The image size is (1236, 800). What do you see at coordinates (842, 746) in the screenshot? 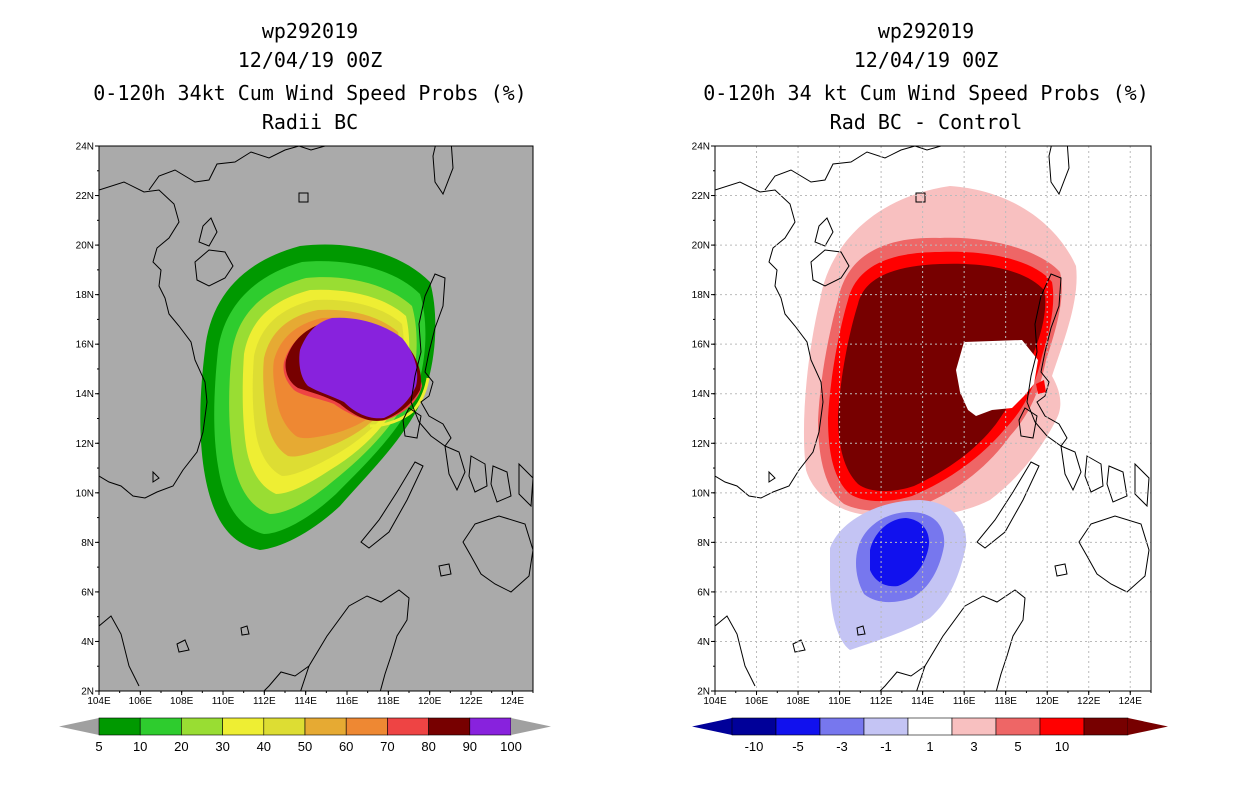
I see `right-colorbar-label: -3` at bounding box center [842, 746].